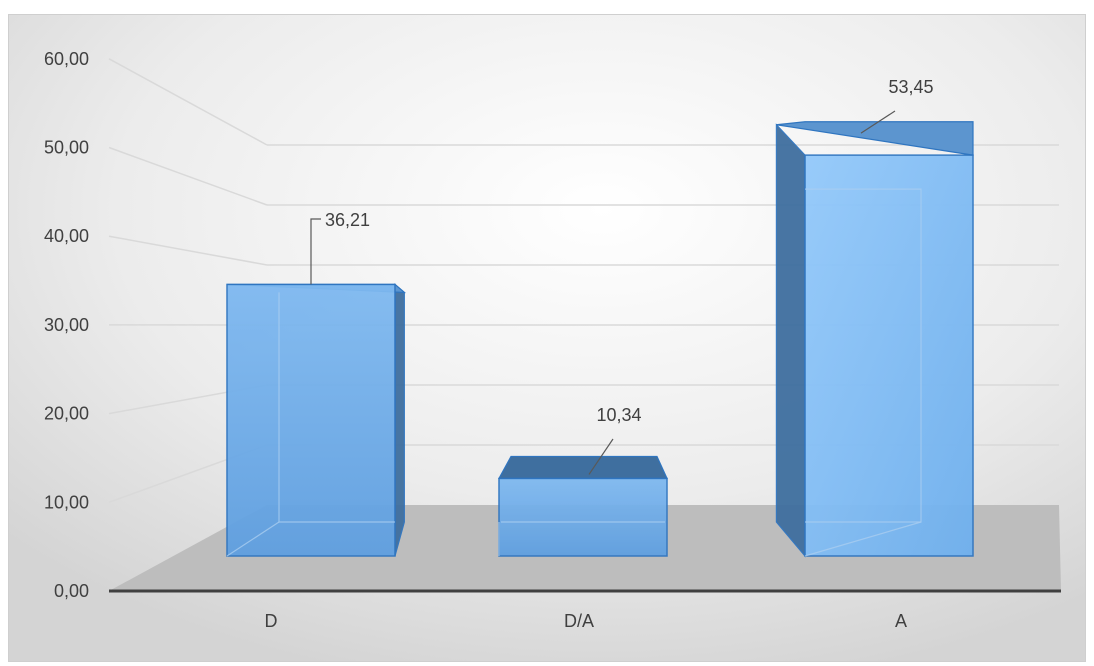 The width and height of the screenshot is (1094, 666). Describe the element at coordinates (66, 59) in the screenshot. I see `y-tick-label: 60,00` at that location.